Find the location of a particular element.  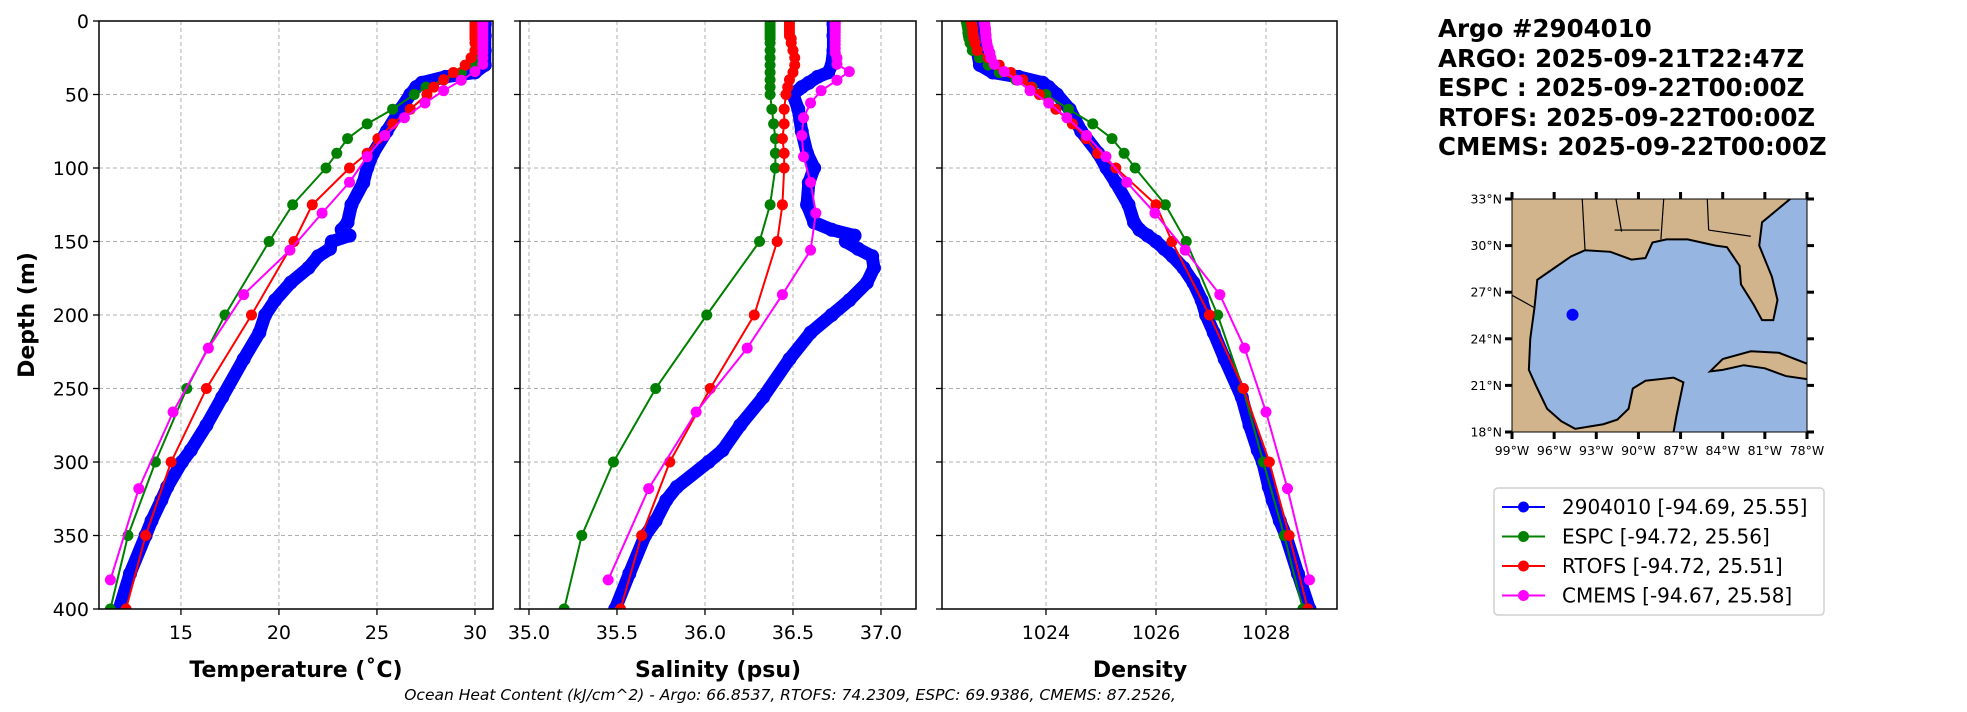

y-tick-label: 0 is located at coordinates (83, 22).